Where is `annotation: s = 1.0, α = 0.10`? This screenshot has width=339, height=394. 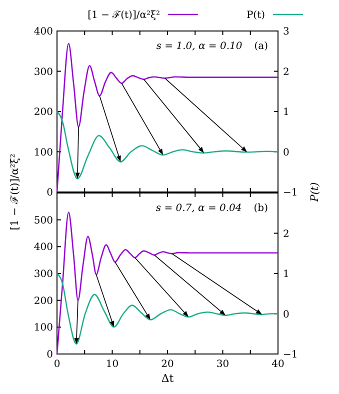
annotation: s = 1.0, α = 0.10 is located at coordinates (199, 46).